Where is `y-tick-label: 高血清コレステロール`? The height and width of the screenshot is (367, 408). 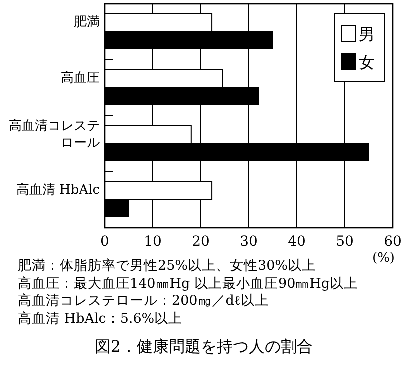
y-tick-label: 高血清コレステロール is located at coordinates (54, 135).